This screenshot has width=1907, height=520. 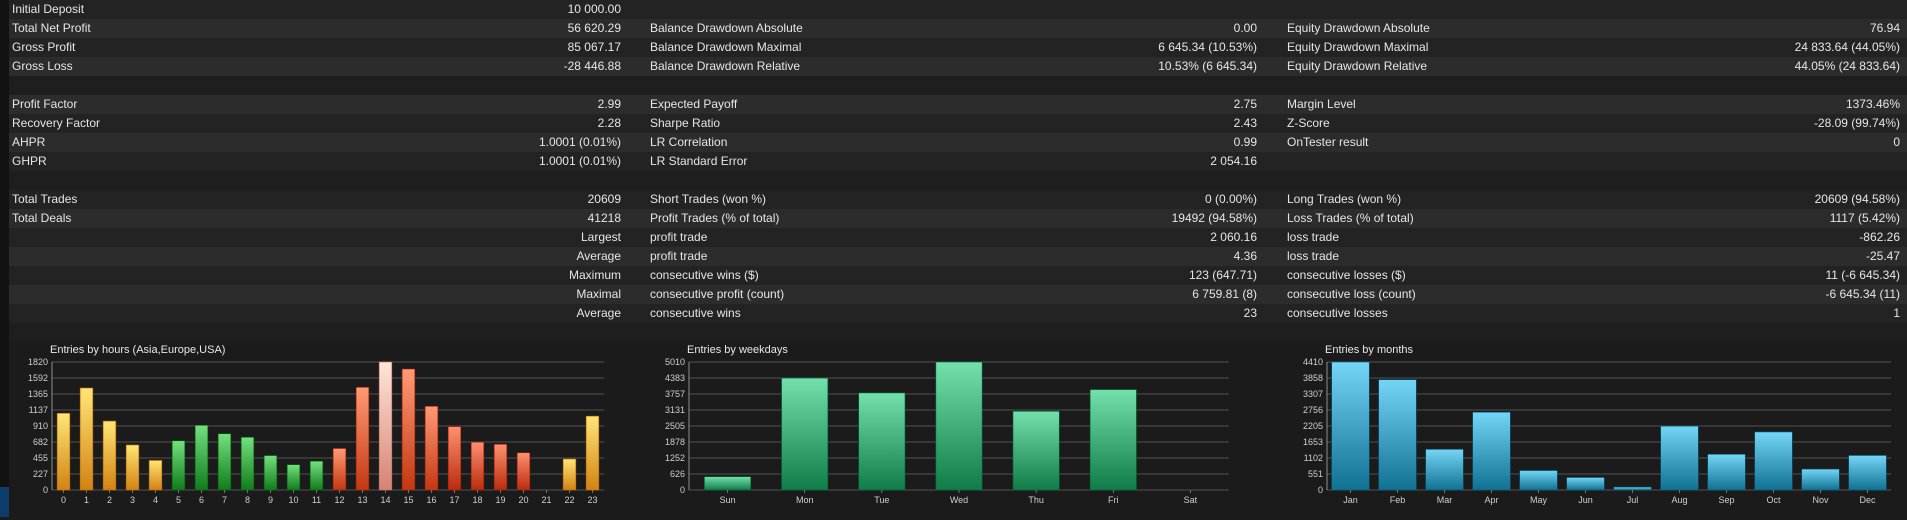 I want to click on metric-label: consecutive wins ($), so click(x=704, y=275).